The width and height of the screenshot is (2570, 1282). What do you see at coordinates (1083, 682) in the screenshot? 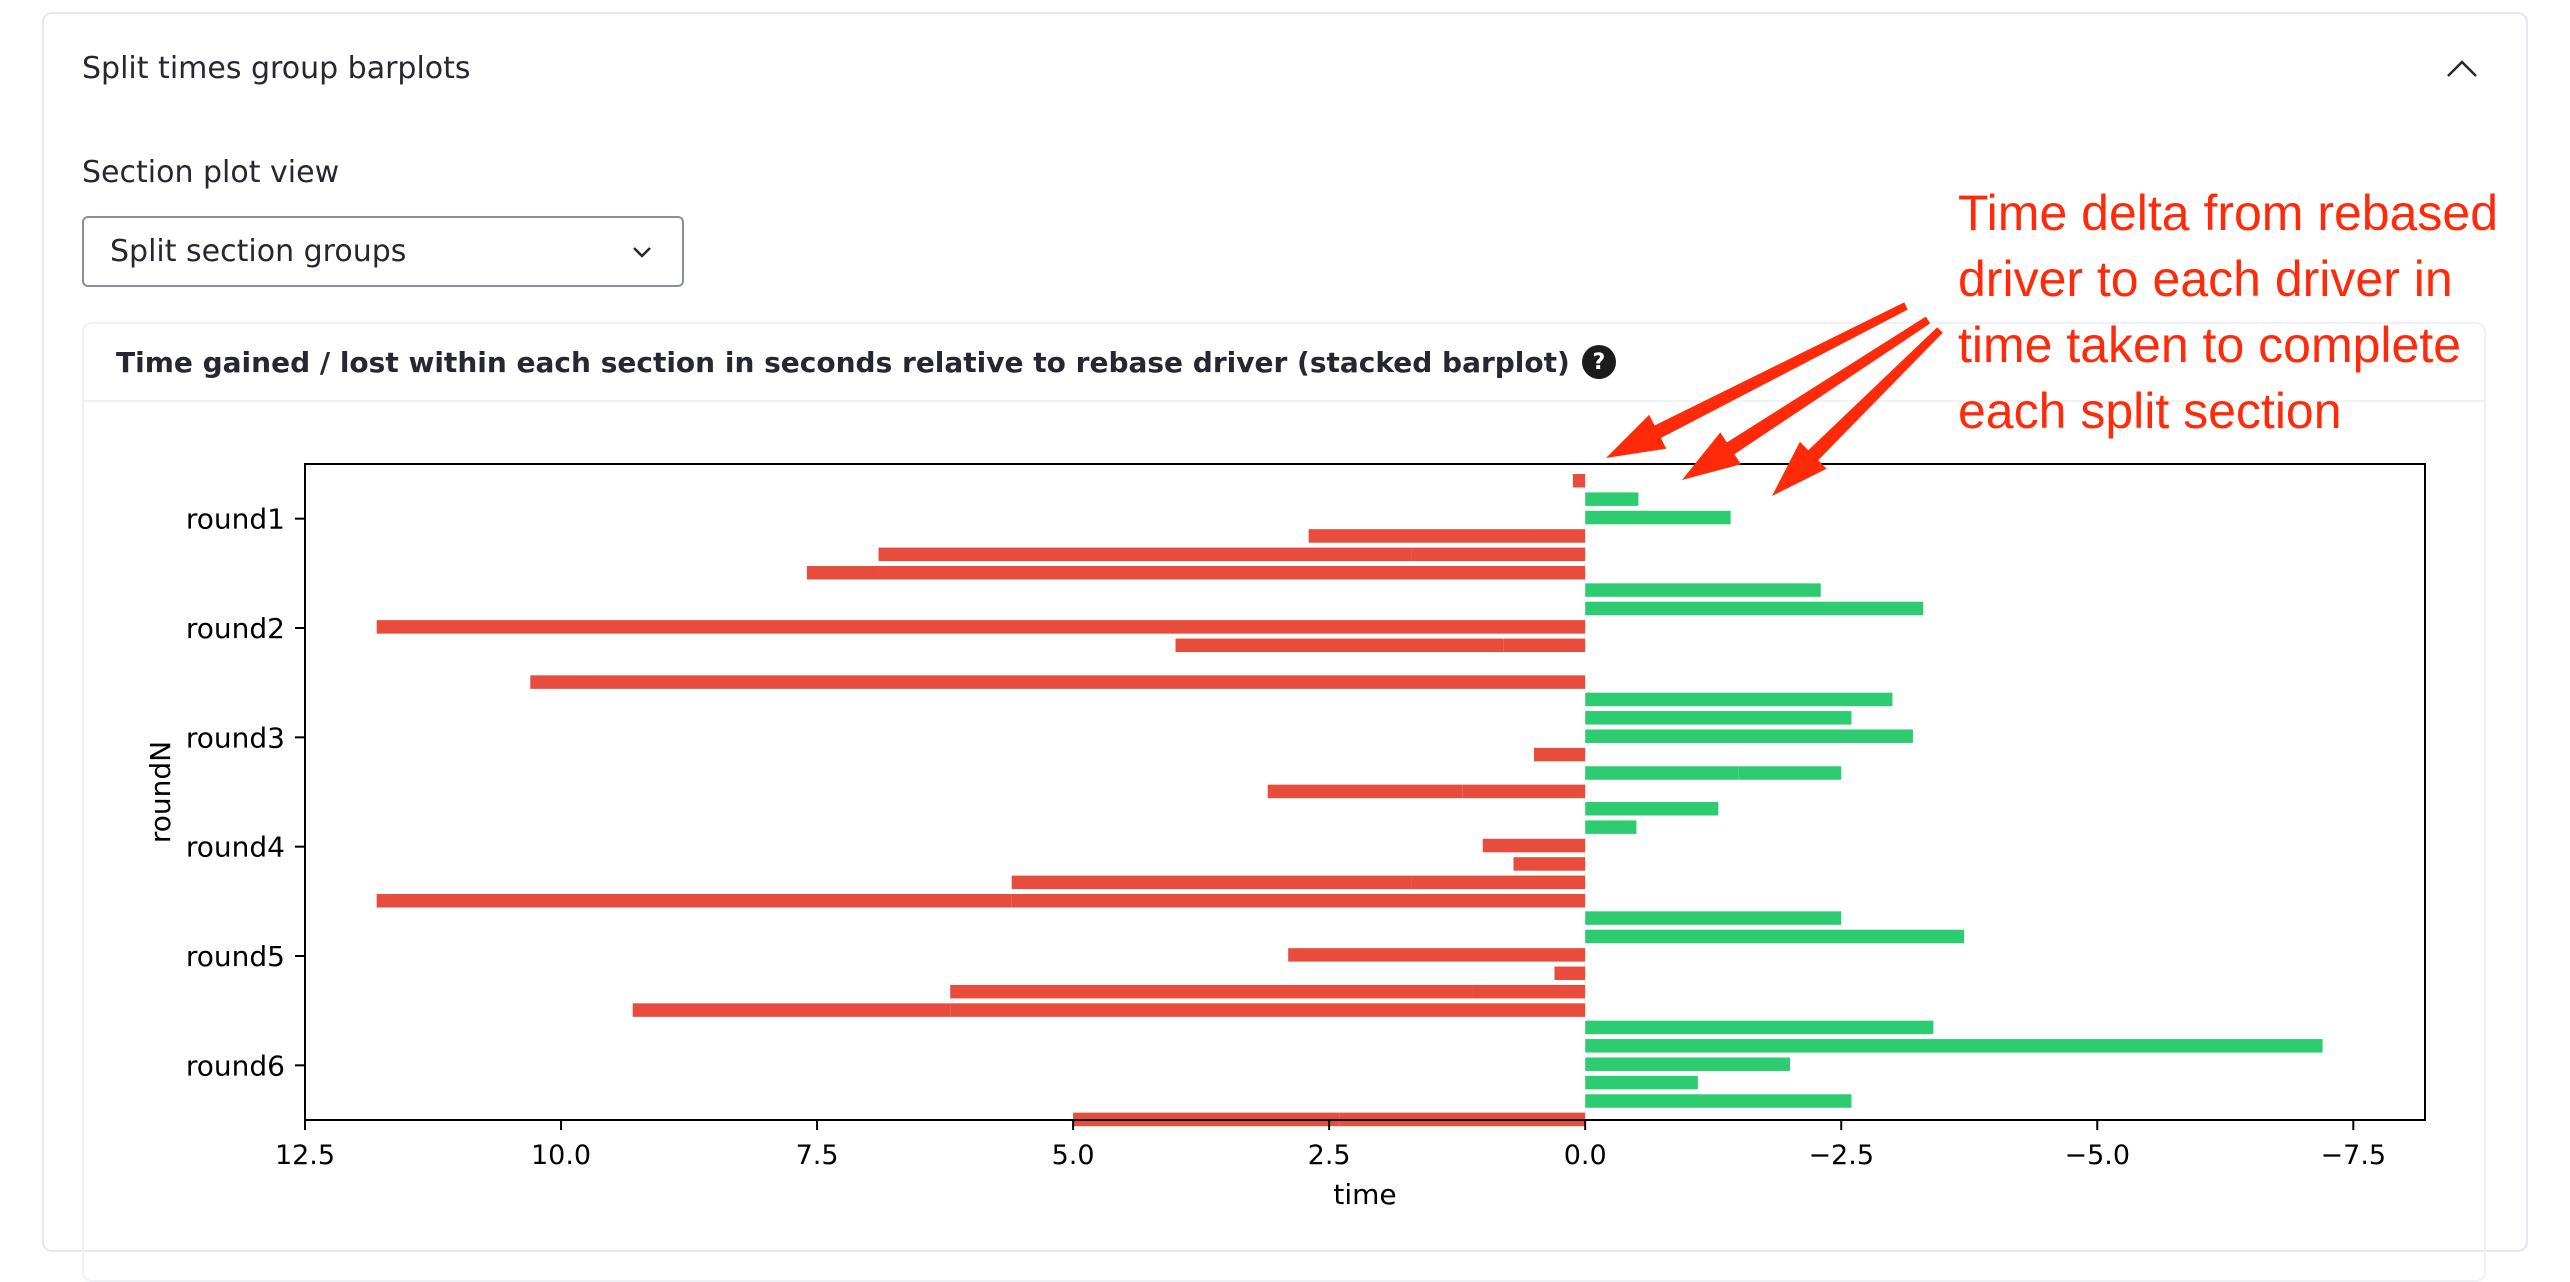
I see `bar-segment-round2-d6-s1` at bounding box center [1083, 682].